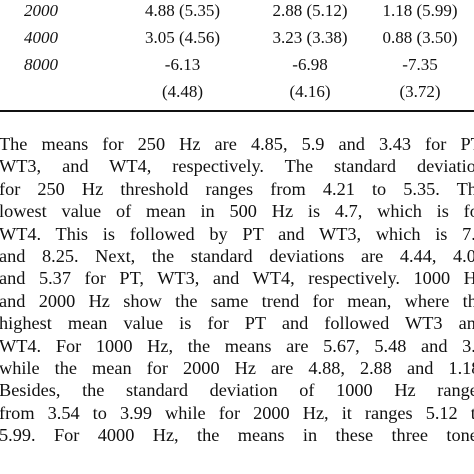  What do you see at coordinates (237, 111) in the screenshot?
I see `table-bottom-rule` at bounding box center [237, 111].